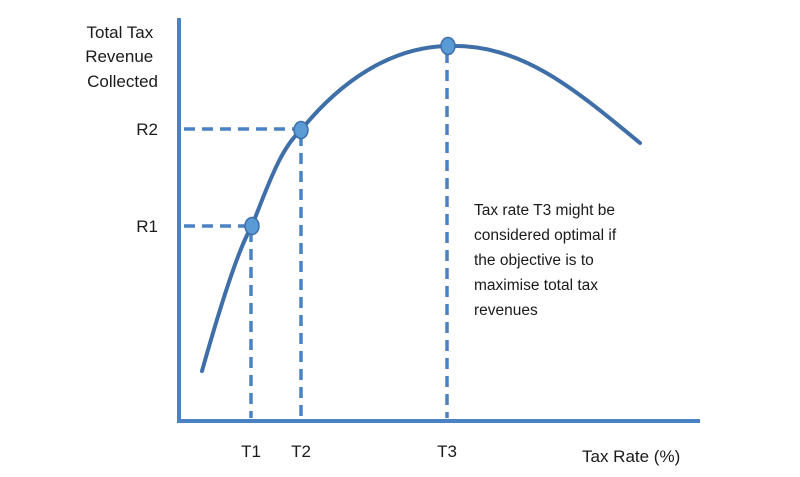 The image size is (800, 477). Describe the element at coordinates (534, 260) in the screenshot. I see `note-line-3: the objective is to` at that location.